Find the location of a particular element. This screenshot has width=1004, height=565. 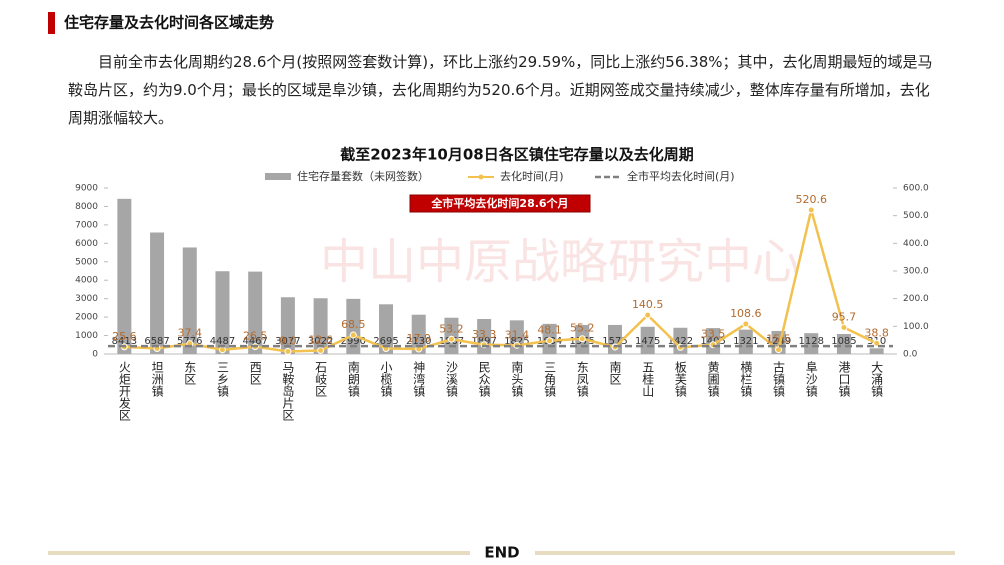

y-tick-label: 3000 is located at coordinates (86, 299).